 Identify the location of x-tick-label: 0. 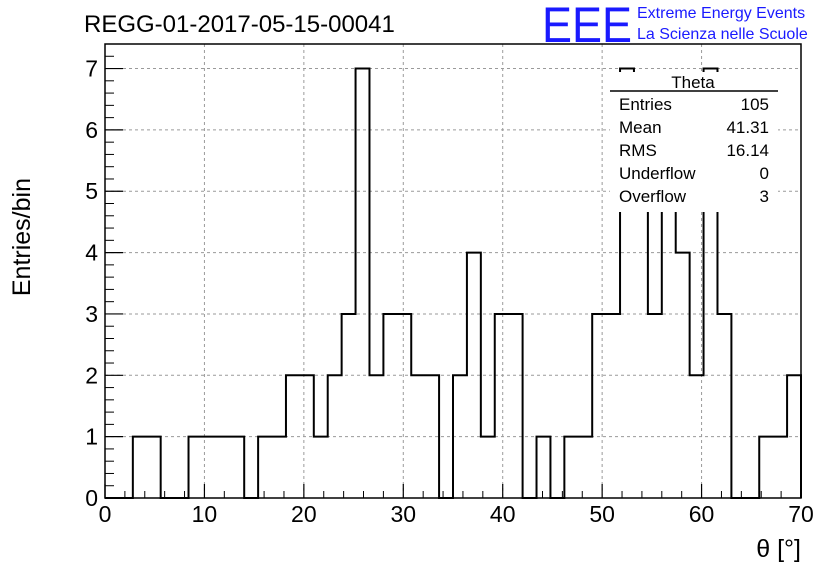
(105, 514).